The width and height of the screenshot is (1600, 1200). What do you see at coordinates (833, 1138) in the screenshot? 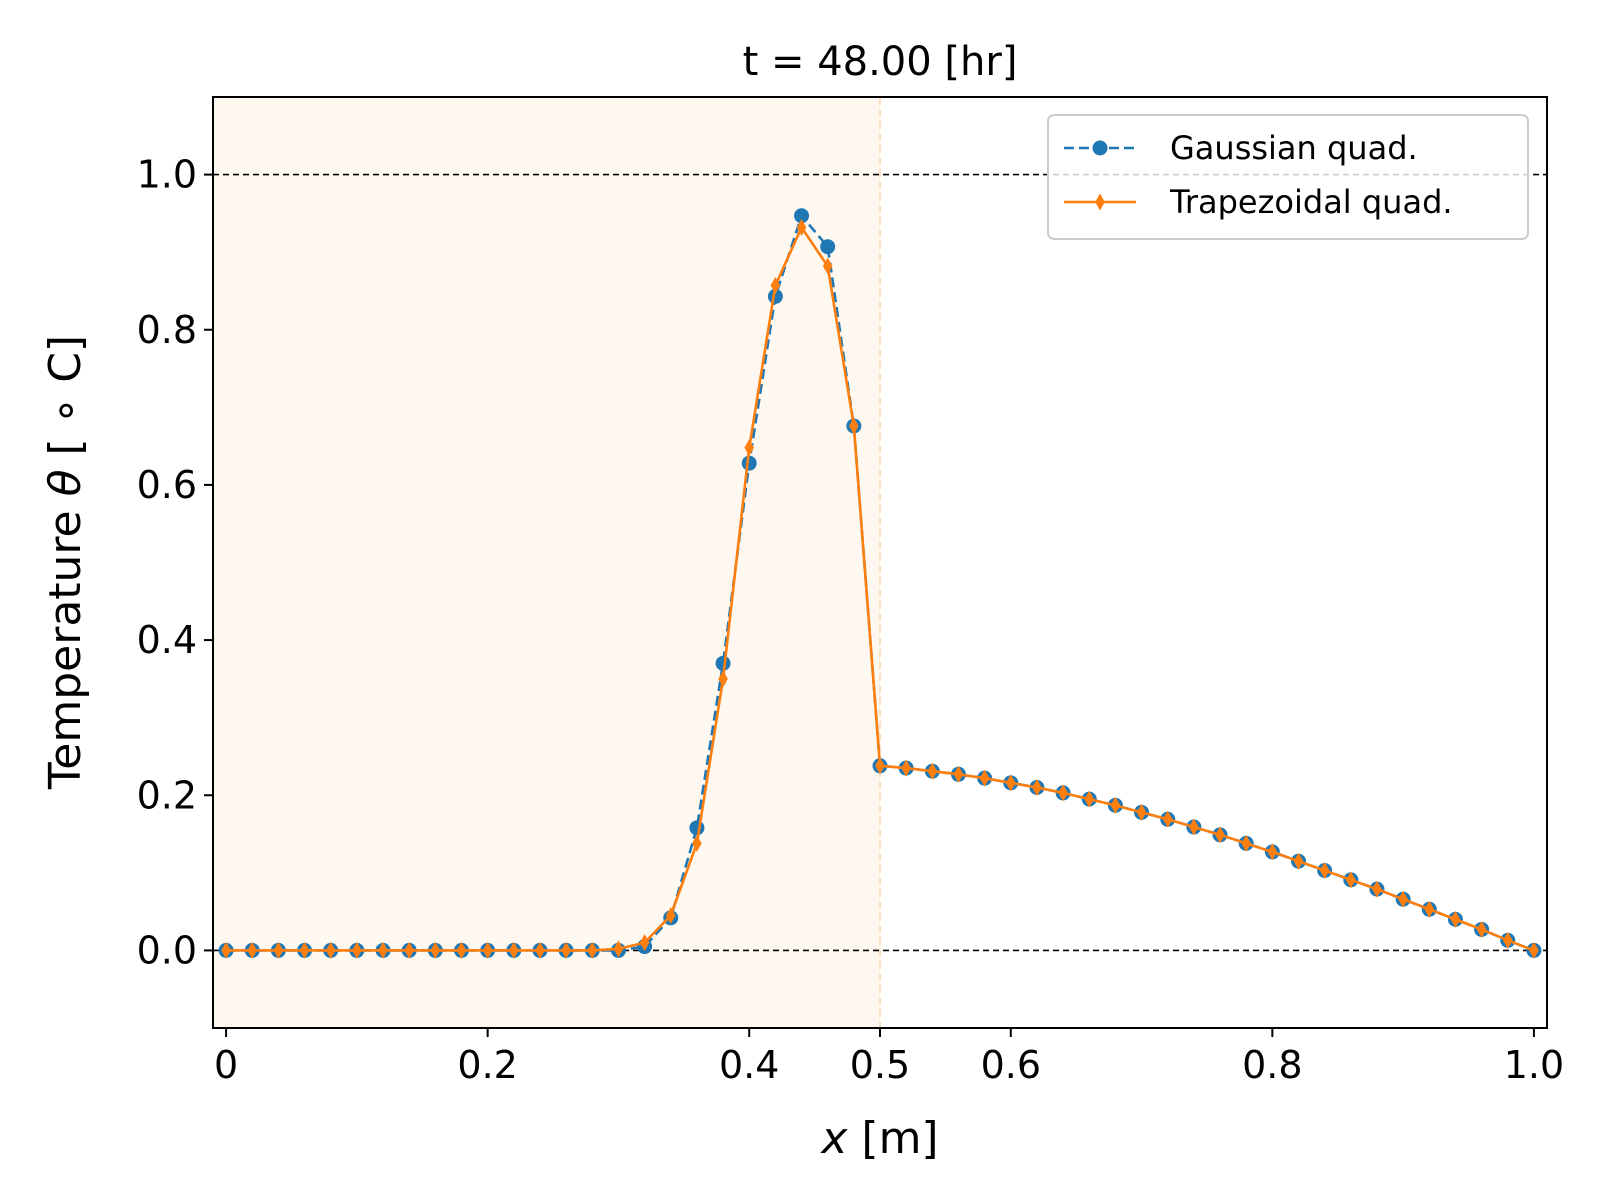
I see `x-axis-variable: x` at bounding box center [833, 1138].